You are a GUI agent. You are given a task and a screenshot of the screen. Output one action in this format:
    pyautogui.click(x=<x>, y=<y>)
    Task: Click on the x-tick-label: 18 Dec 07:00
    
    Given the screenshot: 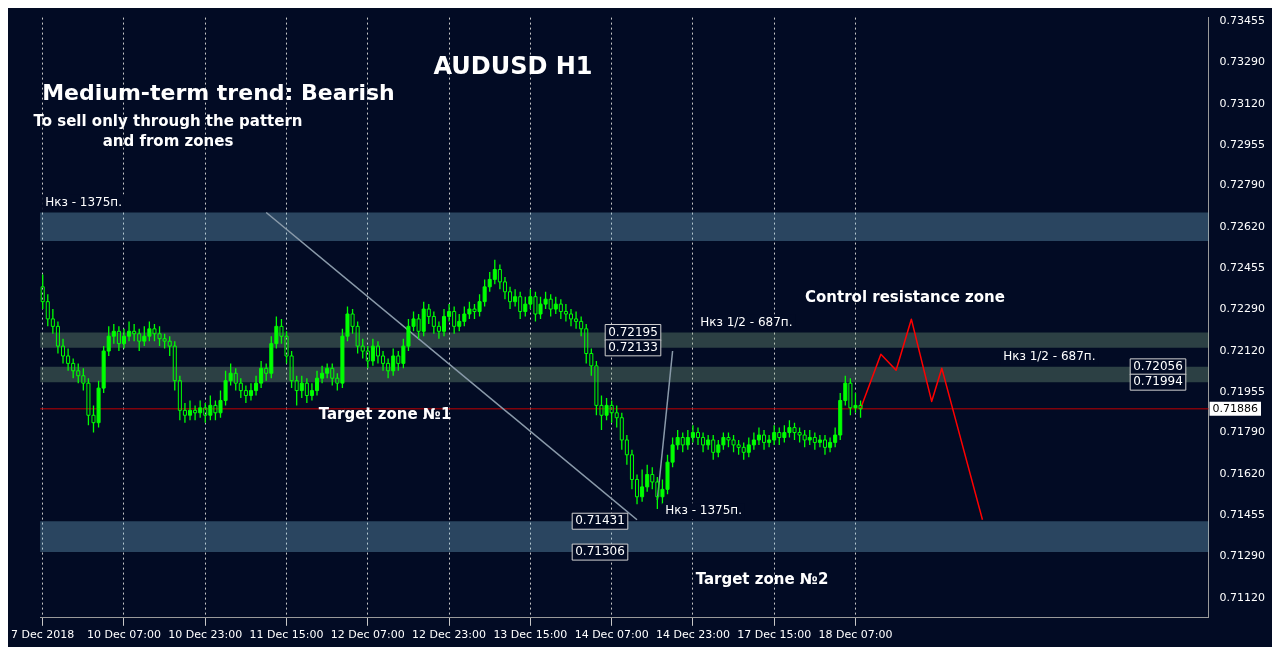 What is the action you would take?
    pyautogui.click(x=855, y=635)
    